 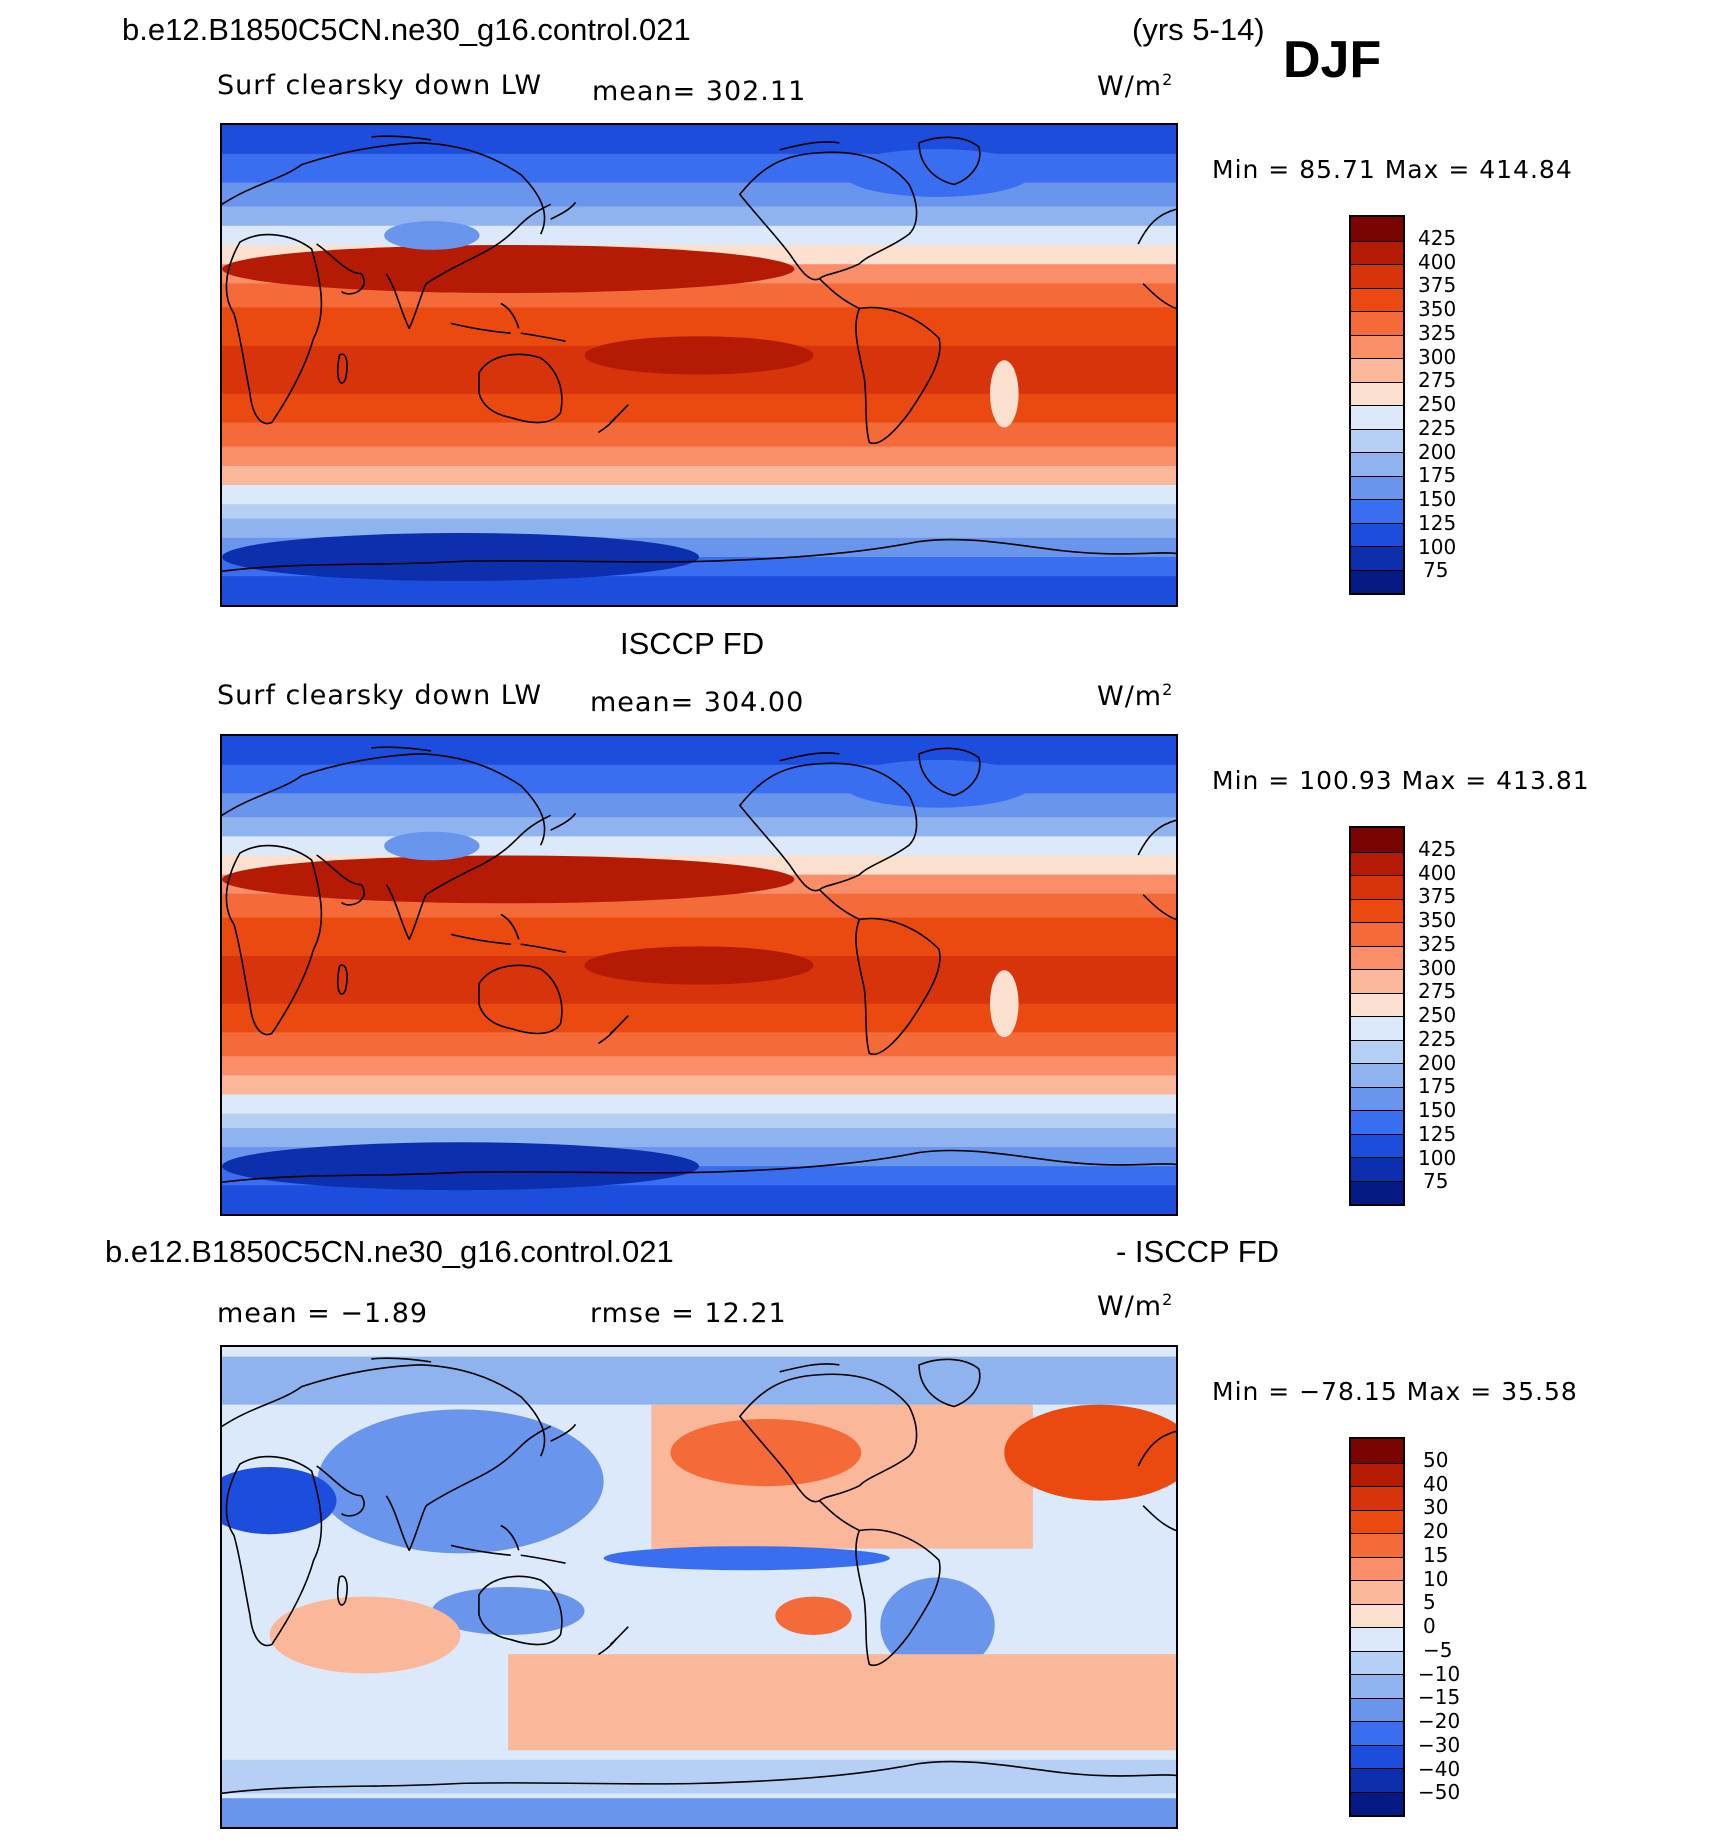 I want to click on years-range: (yrs 5-14), so click(x=1198, y=29).